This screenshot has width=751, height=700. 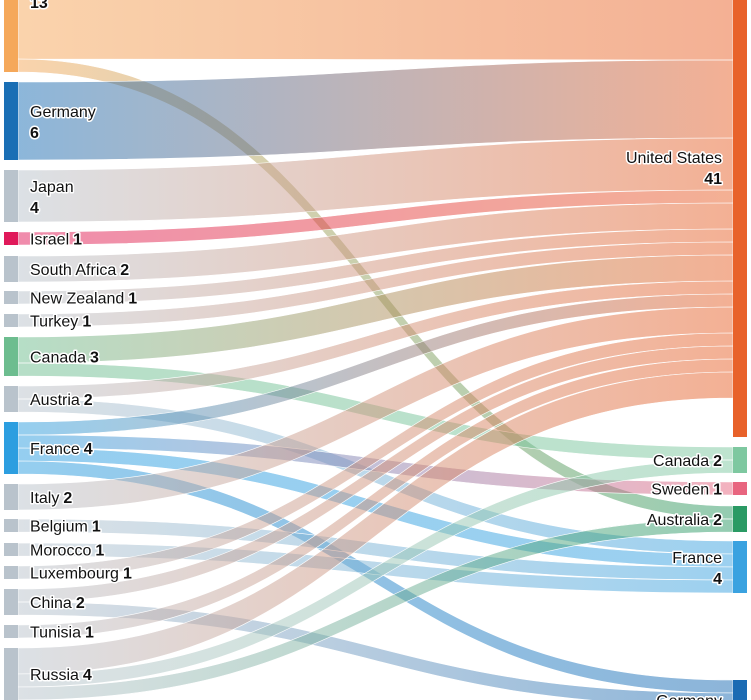 I want to click on target-node-value: 41, so click(x=713, y=179).